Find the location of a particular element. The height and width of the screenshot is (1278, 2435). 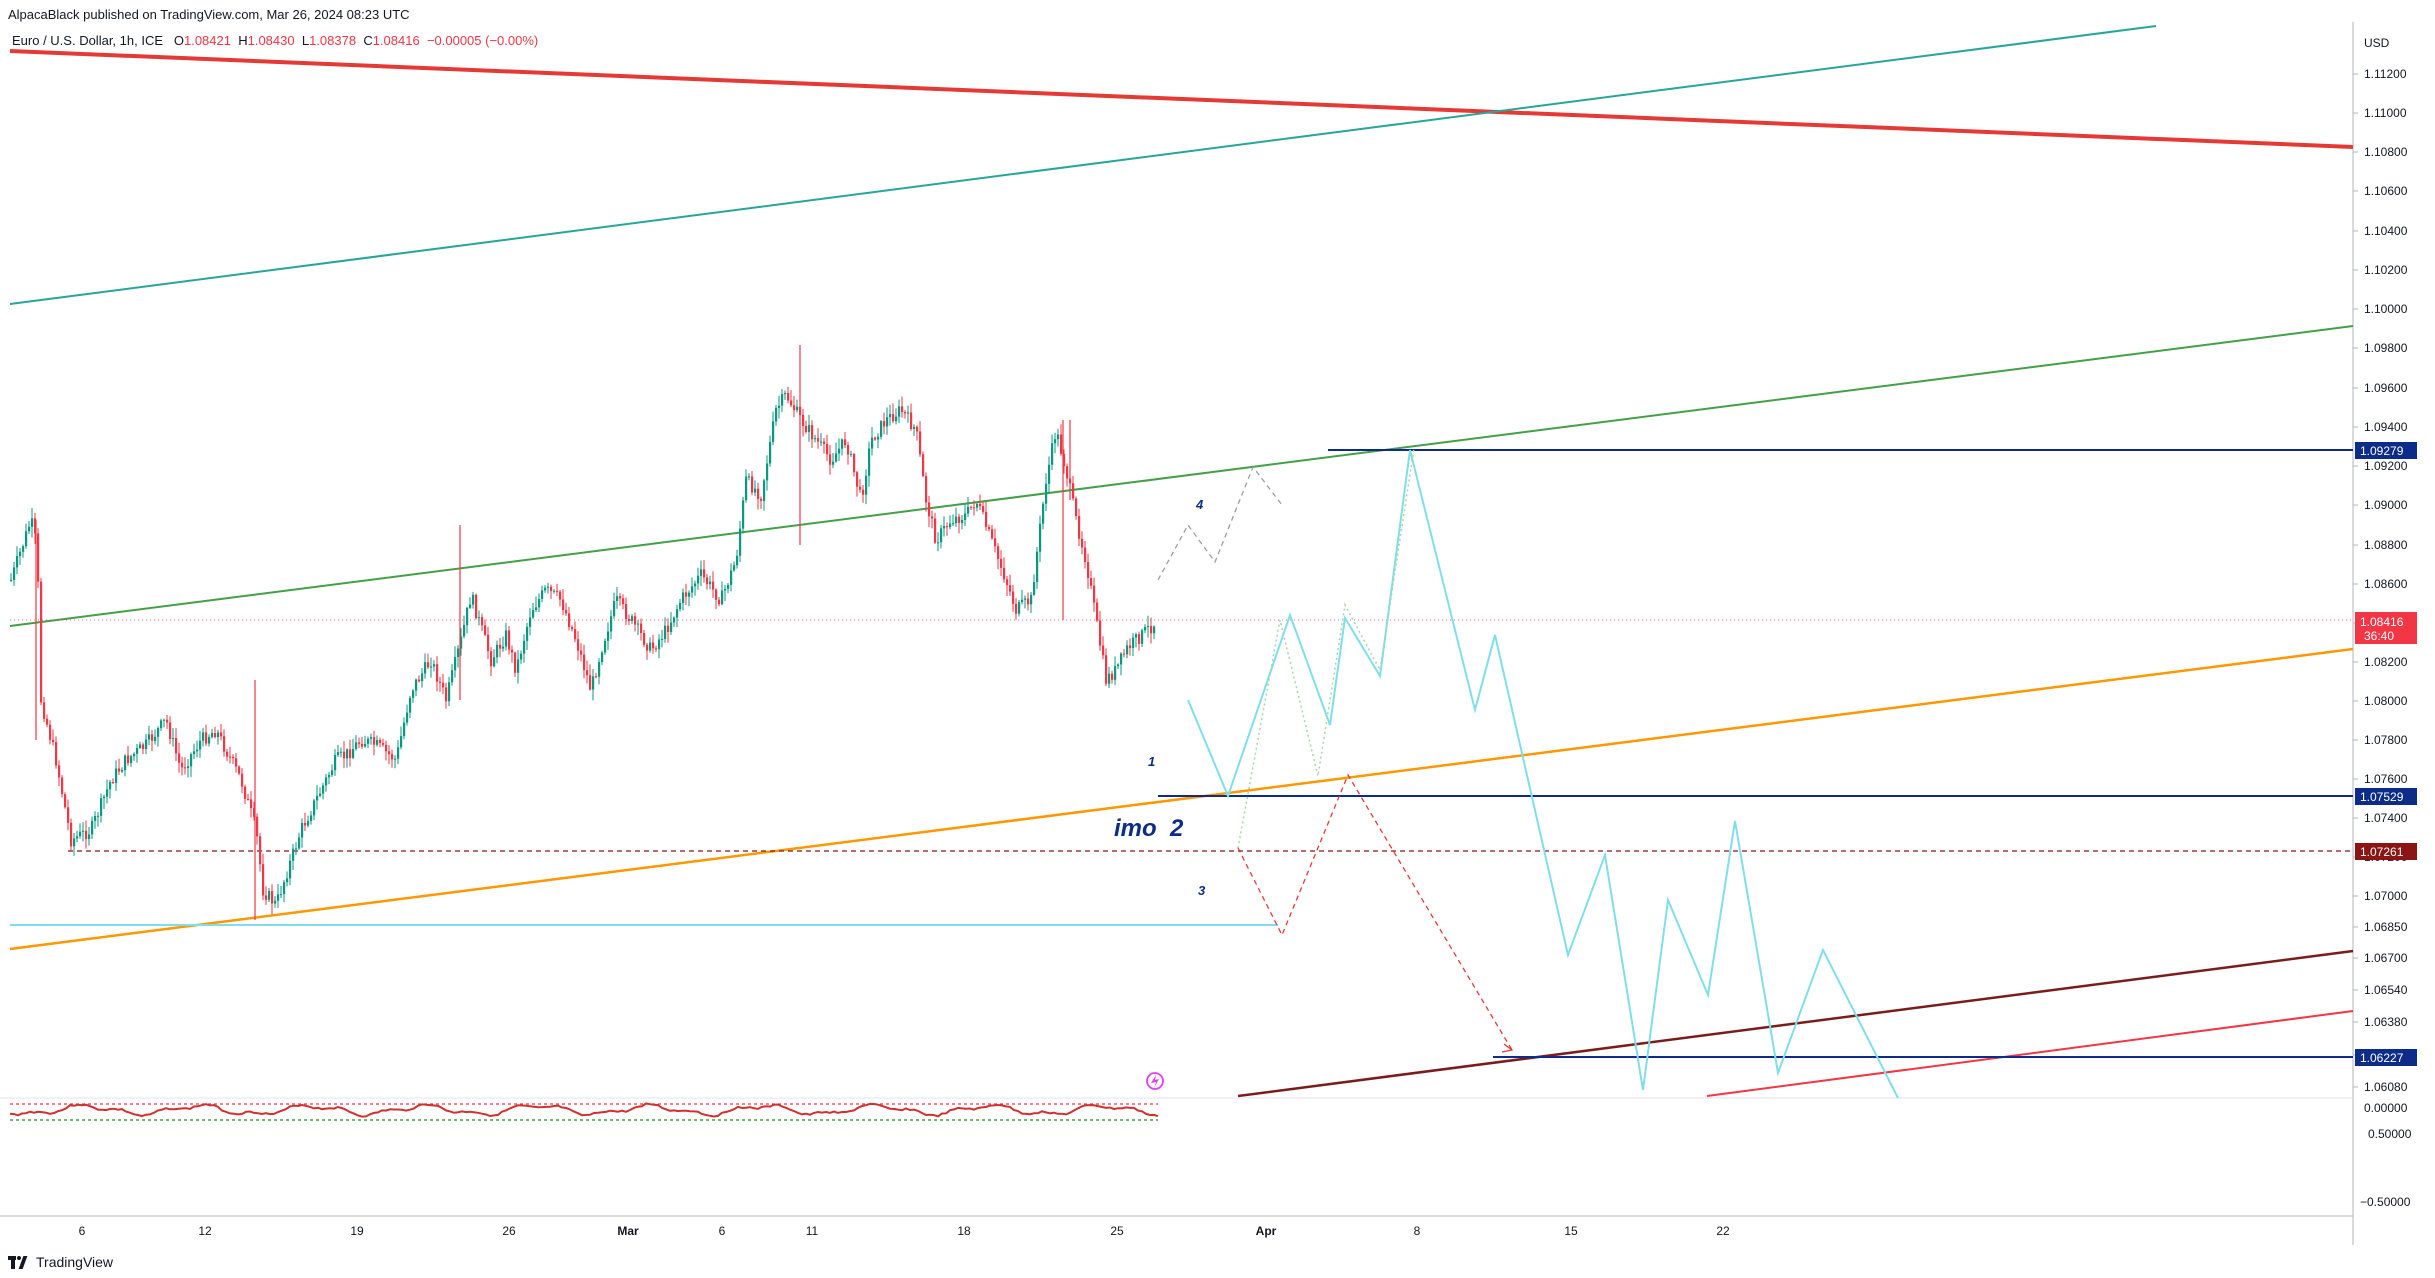

wave-label-4: 4 is located at coordinates (1199, 504).